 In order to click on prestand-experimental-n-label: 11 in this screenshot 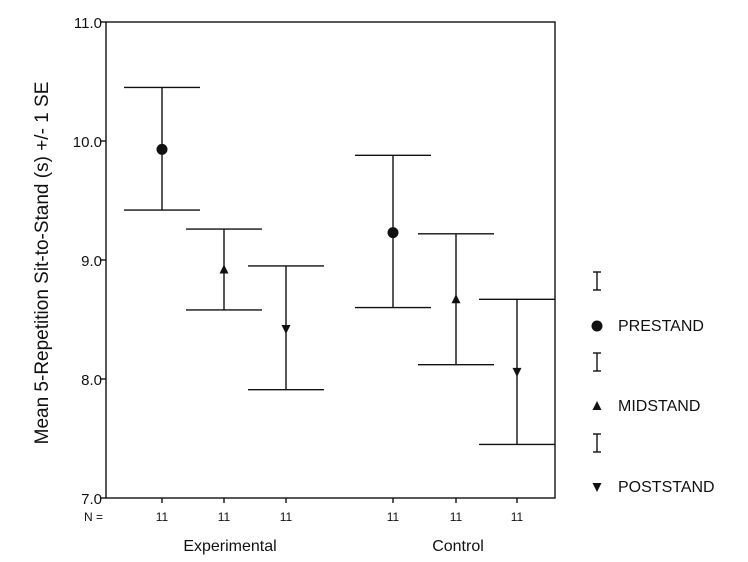, I will do `click(162, 517)`.